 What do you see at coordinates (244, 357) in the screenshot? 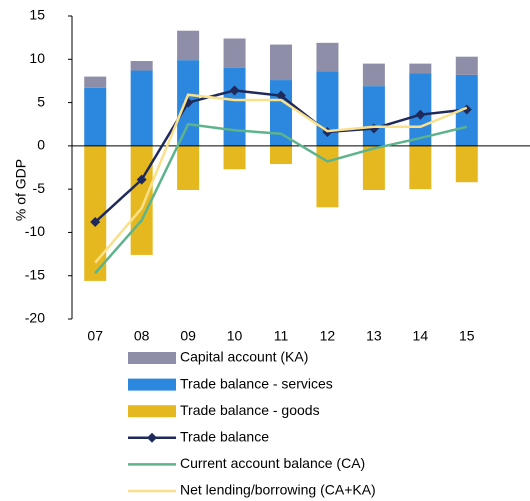
I see `legend-label: Capital account (KA)` at bounding box center [244, 357].